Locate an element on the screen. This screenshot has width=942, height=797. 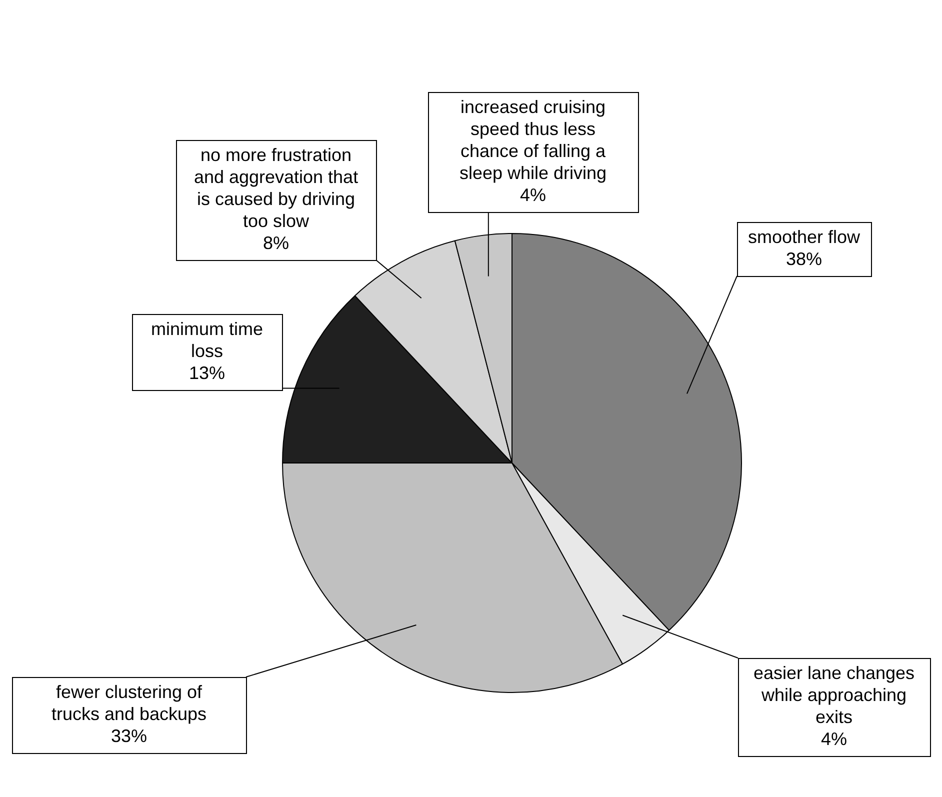
slice-label: no more frustration and aggrevation that is caused by driving too slow is located at coordinates (276, 187).